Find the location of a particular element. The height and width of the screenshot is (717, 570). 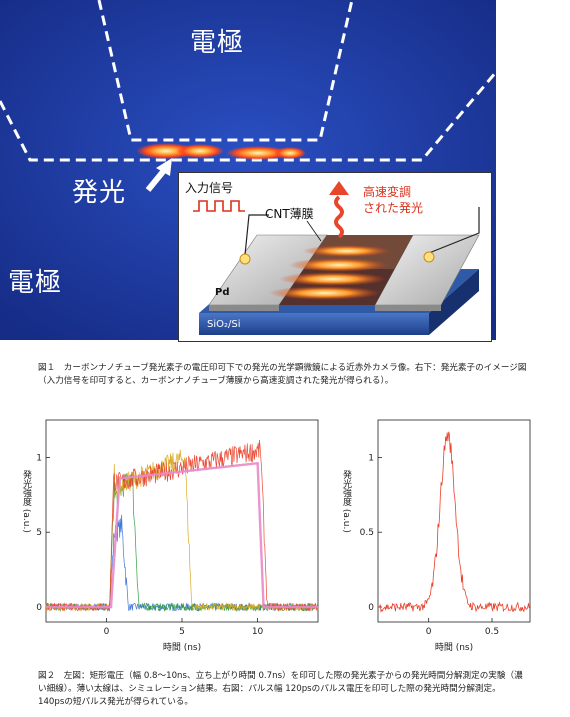

x-tick-label: 10 is located at coordinates (258, 632).